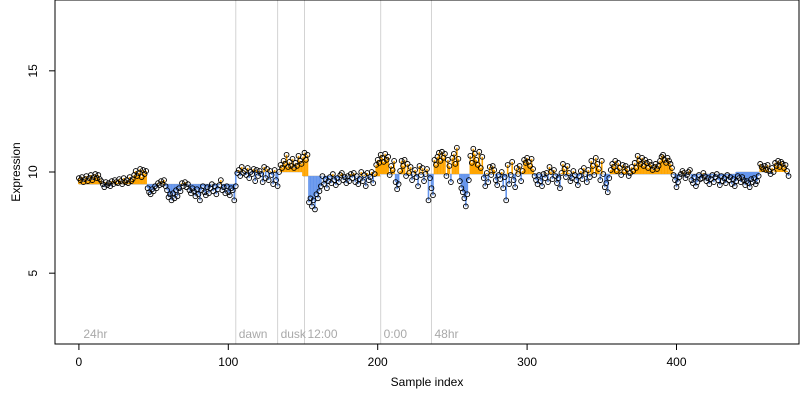 This screenshot has width=800, height=405. What do you see at coordinates (228, 362) in the screenshot?
I see `x-tick-label: 100` at bounding box center [228, 362].